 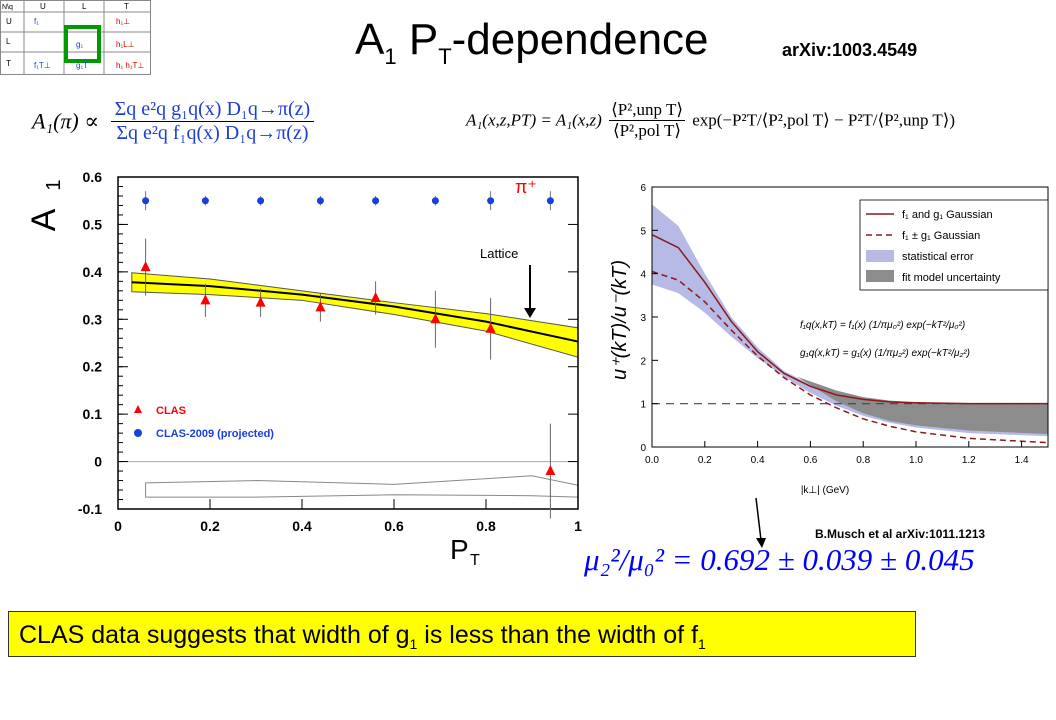 What do you see at coordinates (93, 414) in the screenshot?
I see `y-tick-label: 0.1` at bounding box center [93, 414].